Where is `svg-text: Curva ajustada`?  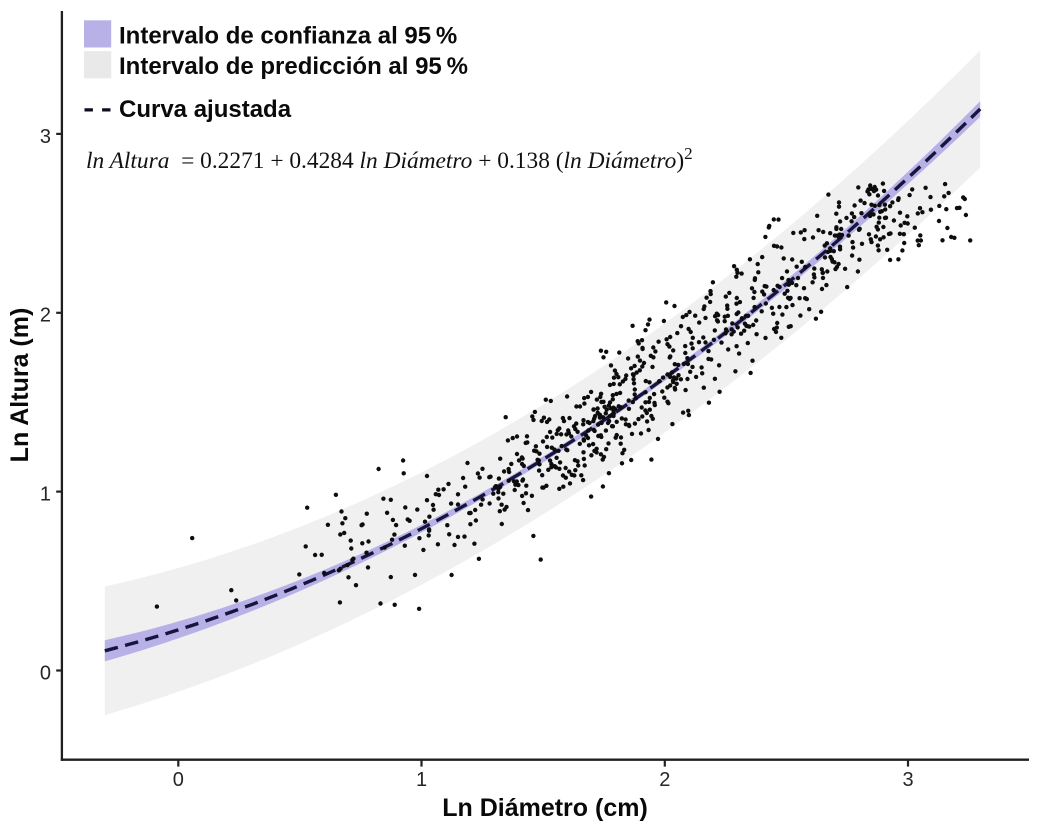 svg-text: Curva ajustada is located at coordinates (205, 109).